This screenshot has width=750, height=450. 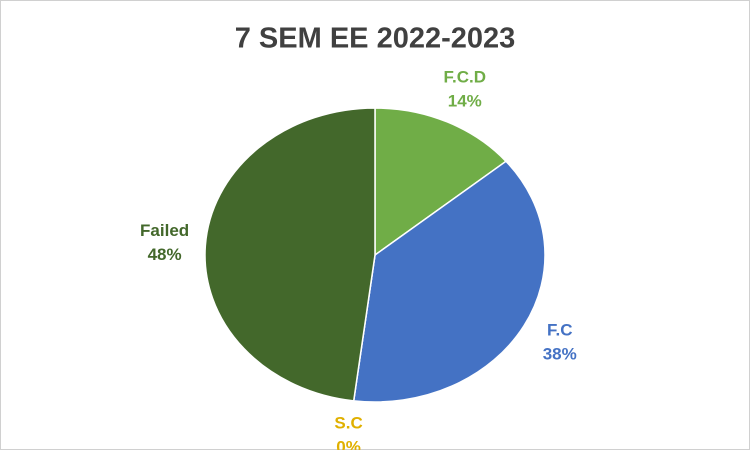 What do you see at coordinates (348, 443) in the screenshot?
I see `slice-value-label: 0%` at bounding box center [348, 443].